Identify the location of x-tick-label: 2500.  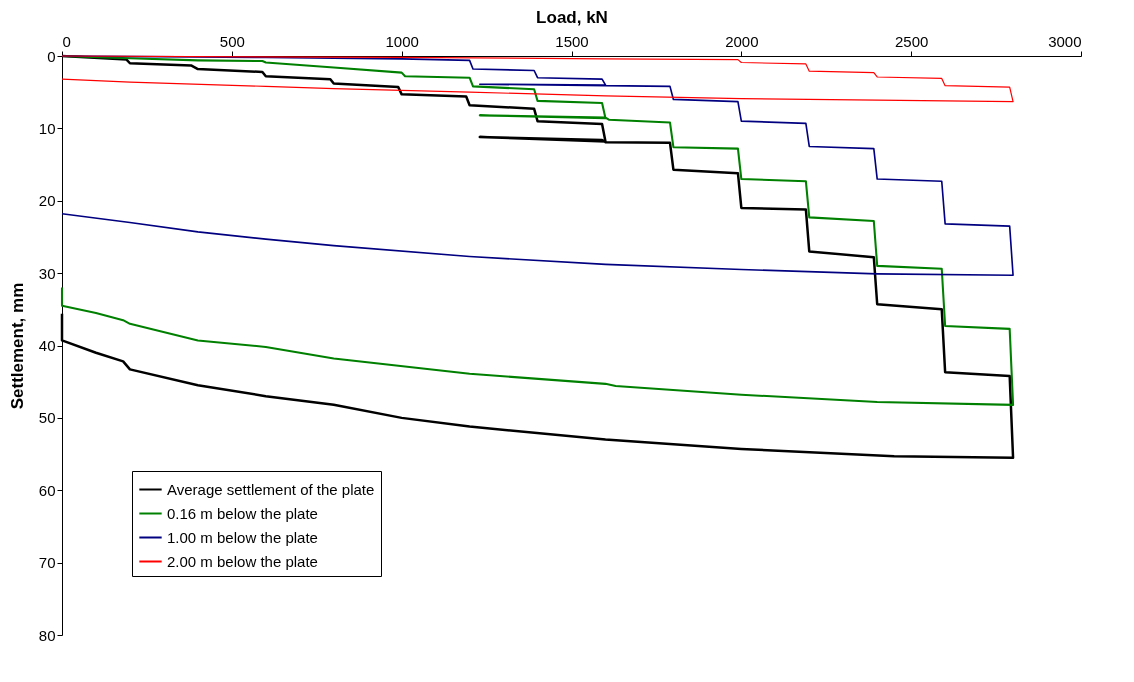
(911, 41).